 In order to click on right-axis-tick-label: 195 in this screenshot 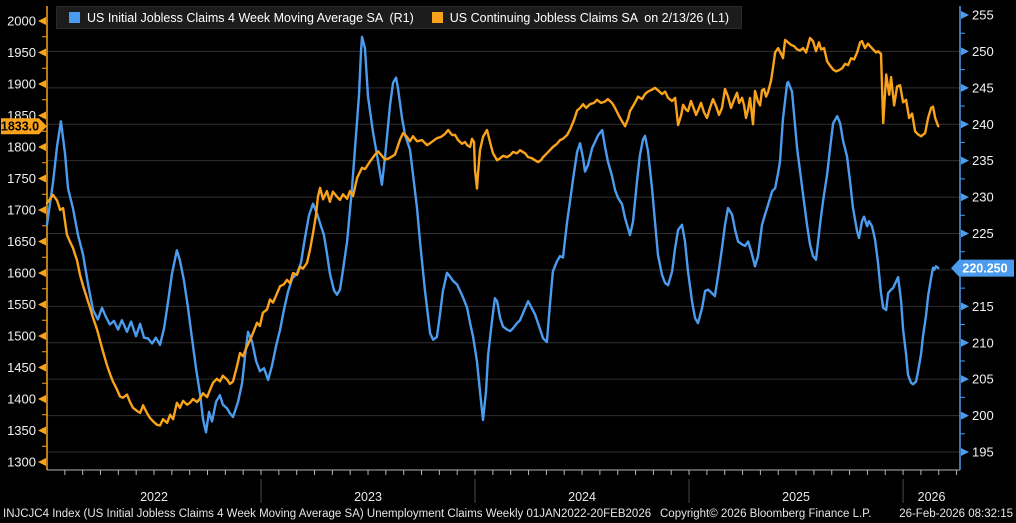, I will do `click(983, 452)`.